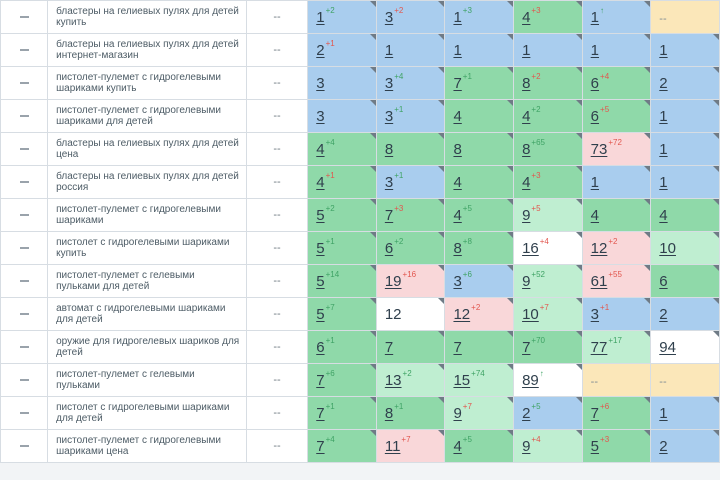 The width and height of the screenshot is (720, 480). I want to click on position-cell: 15+74, so click(479, 380).